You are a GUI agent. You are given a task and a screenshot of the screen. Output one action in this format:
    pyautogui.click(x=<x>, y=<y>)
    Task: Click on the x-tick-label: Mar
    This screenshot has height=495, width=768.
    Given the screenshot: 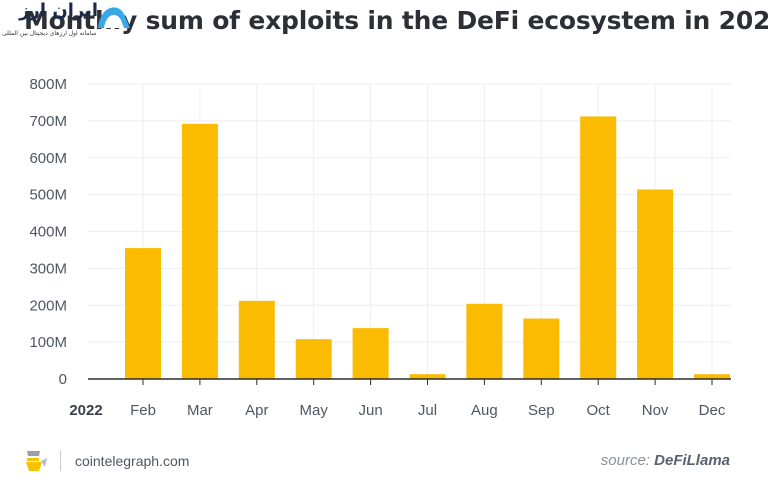 What is the action you would take?
    pyautogui.click(x=200, y=410)
    